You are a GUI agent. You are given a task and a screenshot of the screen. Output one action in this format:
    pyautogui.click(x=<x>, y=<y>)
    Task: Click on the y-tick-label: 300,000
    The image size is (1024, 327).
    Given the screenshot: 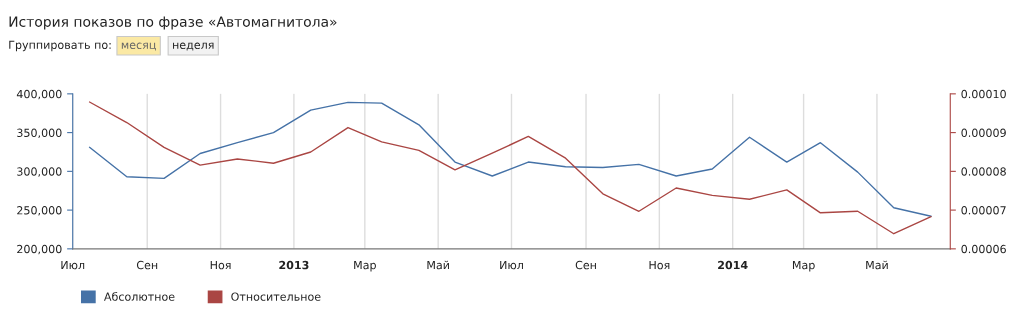 What is the action you would take?
    pyautogui.click(x=39, y=172)
    